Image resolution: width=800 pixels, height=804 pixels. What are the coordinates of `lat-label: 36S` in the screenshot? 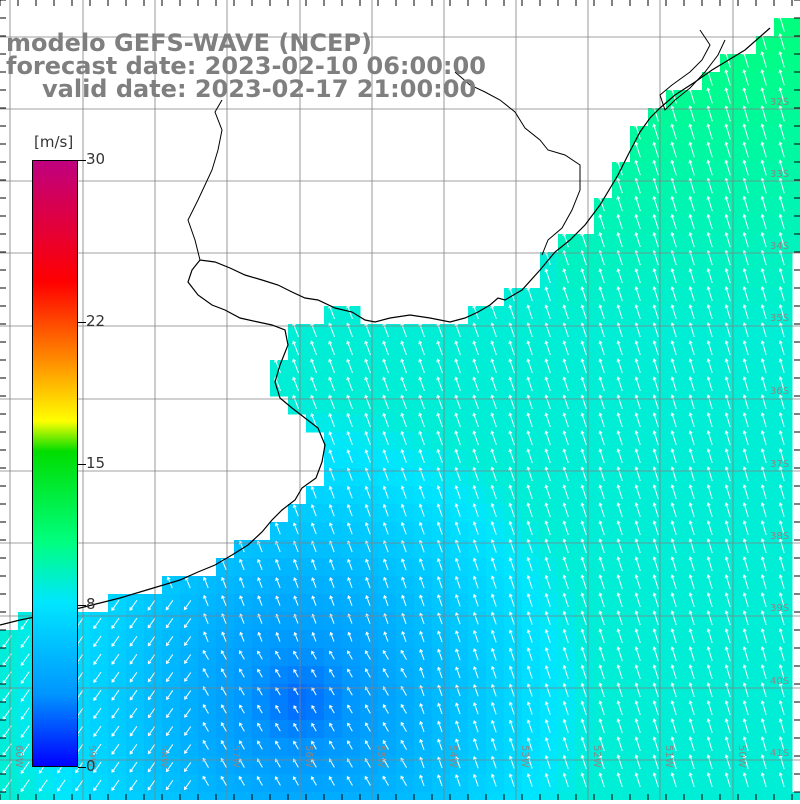 It's located at (779, 391).